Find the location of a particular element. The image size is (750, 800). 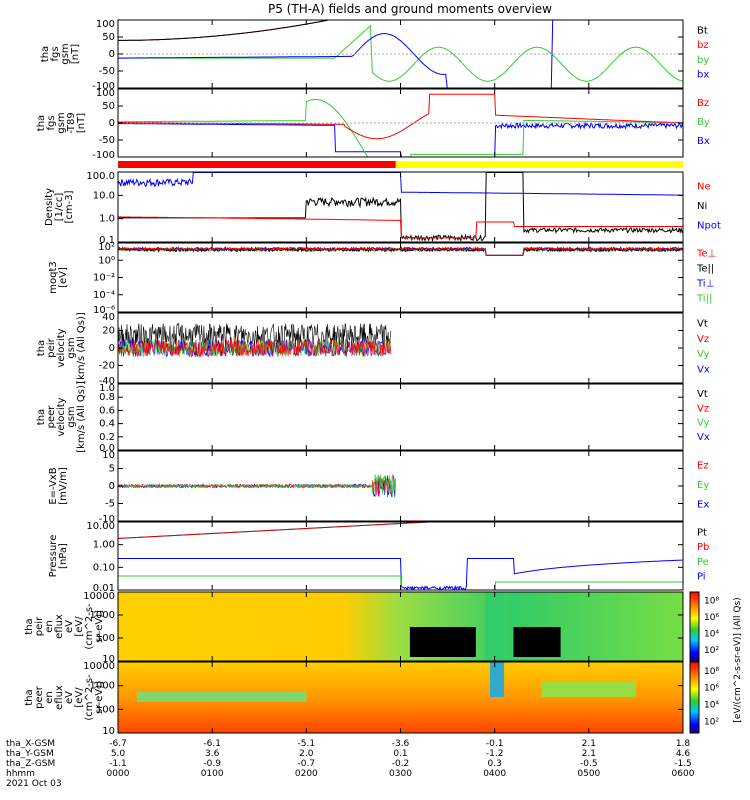

y-tick-label: 0.10 is located at coordinates (104, 567).